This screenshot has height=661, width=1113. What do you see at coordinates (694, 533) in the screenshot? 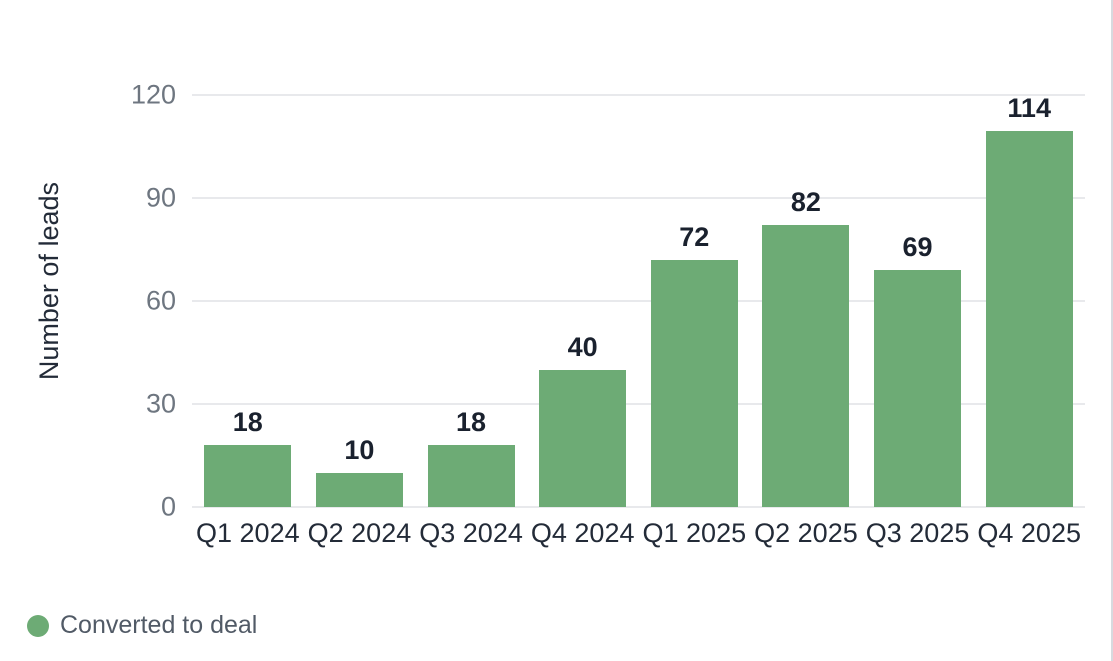
I see `x-tick-label-q1-2025: Q1 2025` at bounding box center [694, 533].